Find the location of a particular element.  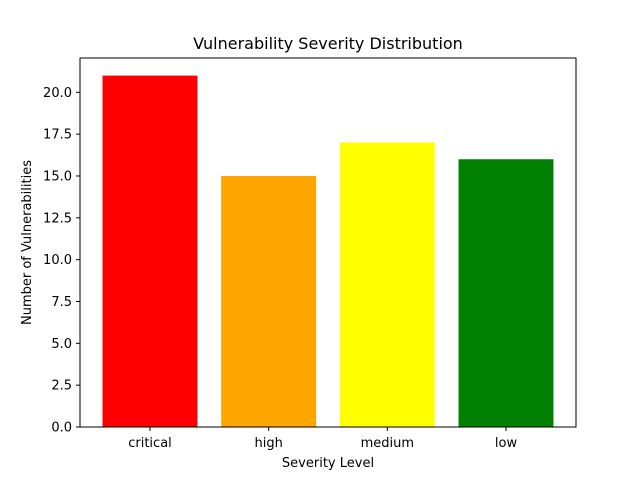

chart-title: Vulnerability Severity Distribution is located at coordinates (328, 43).